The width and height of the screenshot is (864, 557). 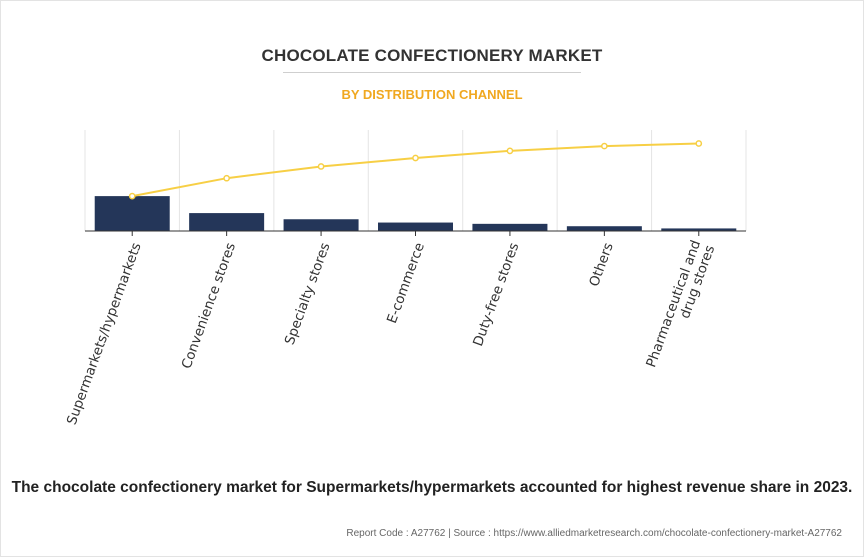 I want to click on x-tick-label: Specialty stores, so click(x=308, y=294).